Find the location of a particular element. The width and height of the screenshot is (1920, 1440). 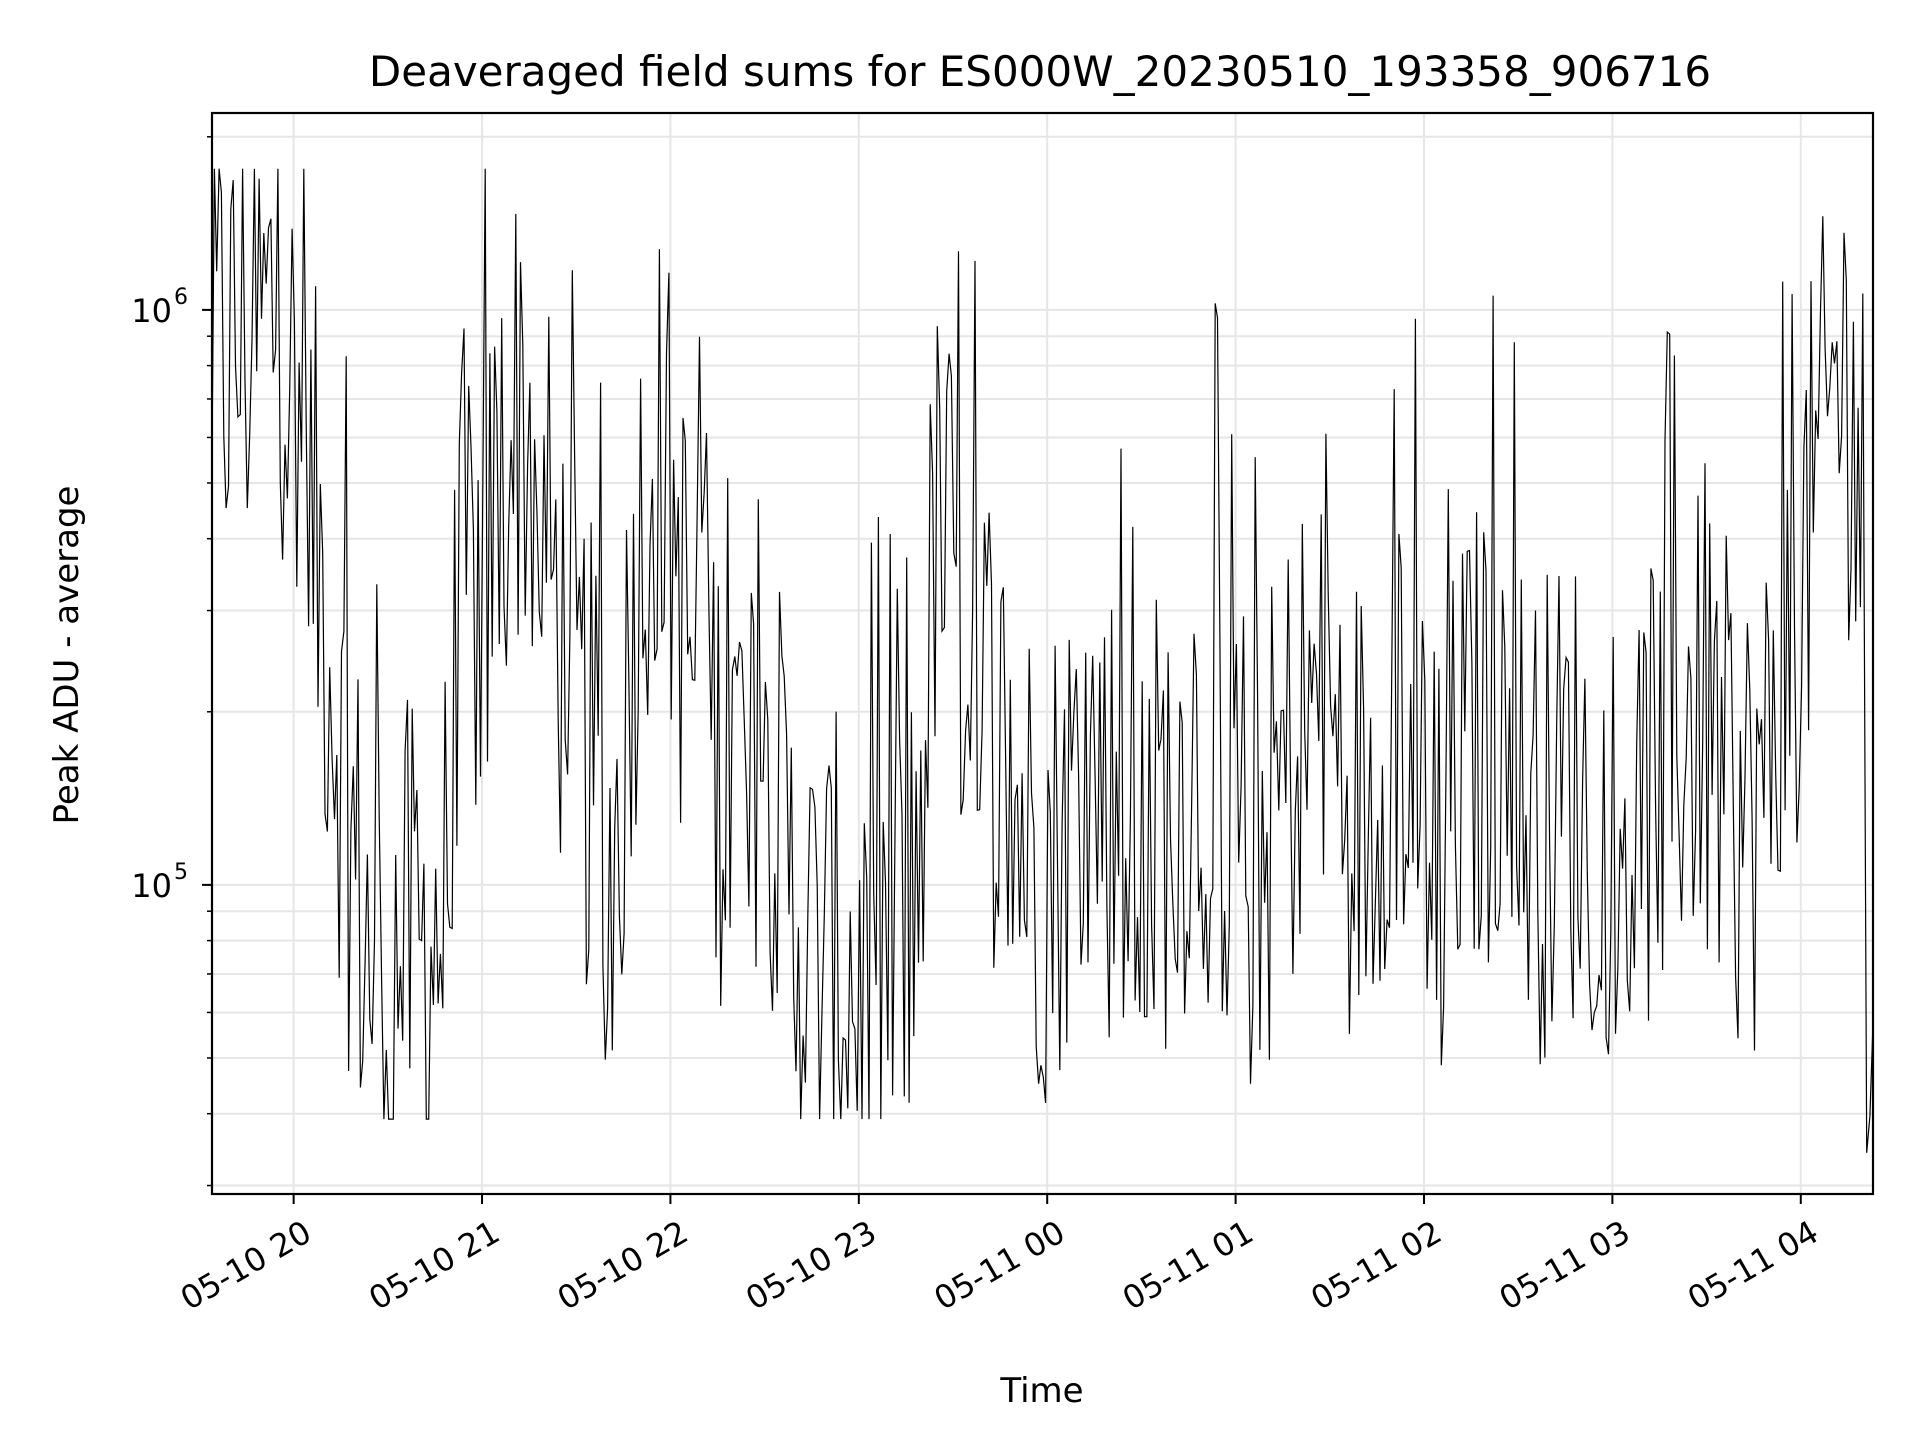

x-tick-label: 05-11 03 is located at coordinates (1565, 1265).